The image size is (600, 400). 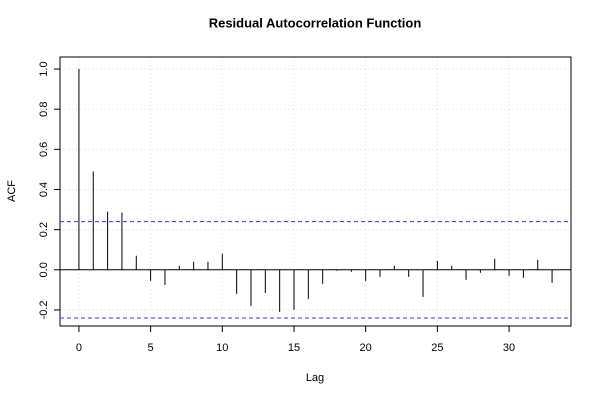 I want to click on x-tick-label: 15, so click(x=294, y=348).